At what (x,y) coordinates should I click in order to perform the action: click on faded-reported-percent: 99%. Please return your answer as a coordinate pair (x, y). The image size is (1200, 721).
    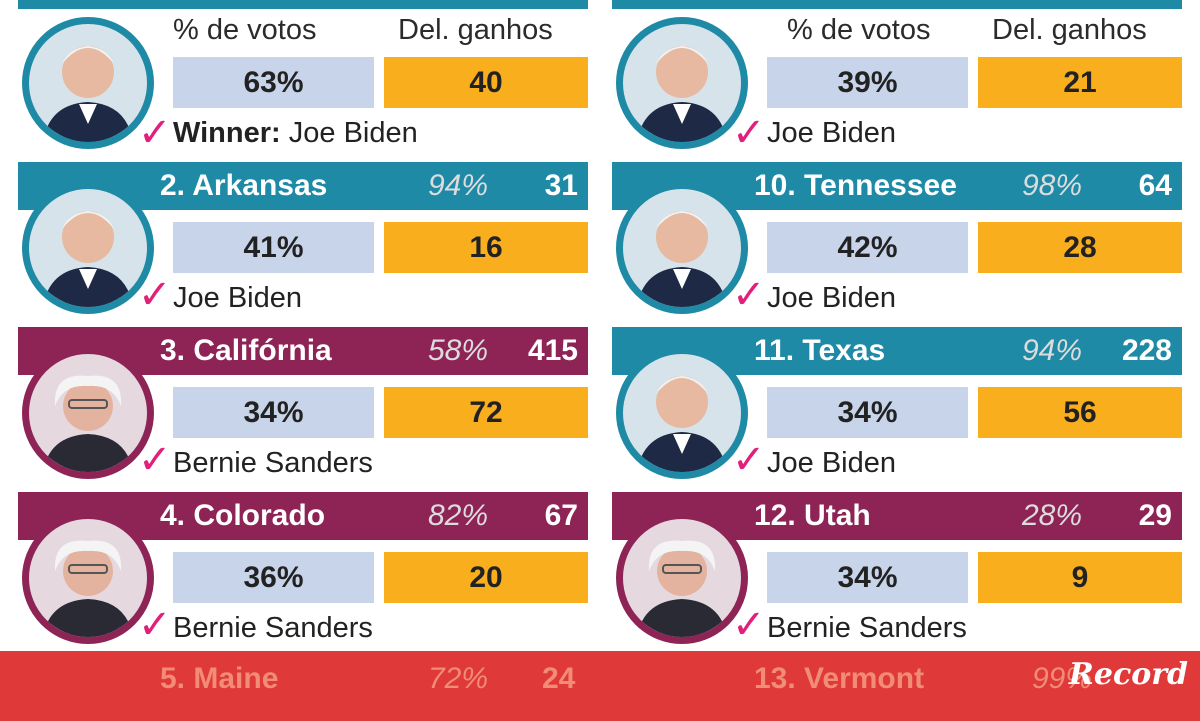
    Looking at the image, I should click on (1062, 678).